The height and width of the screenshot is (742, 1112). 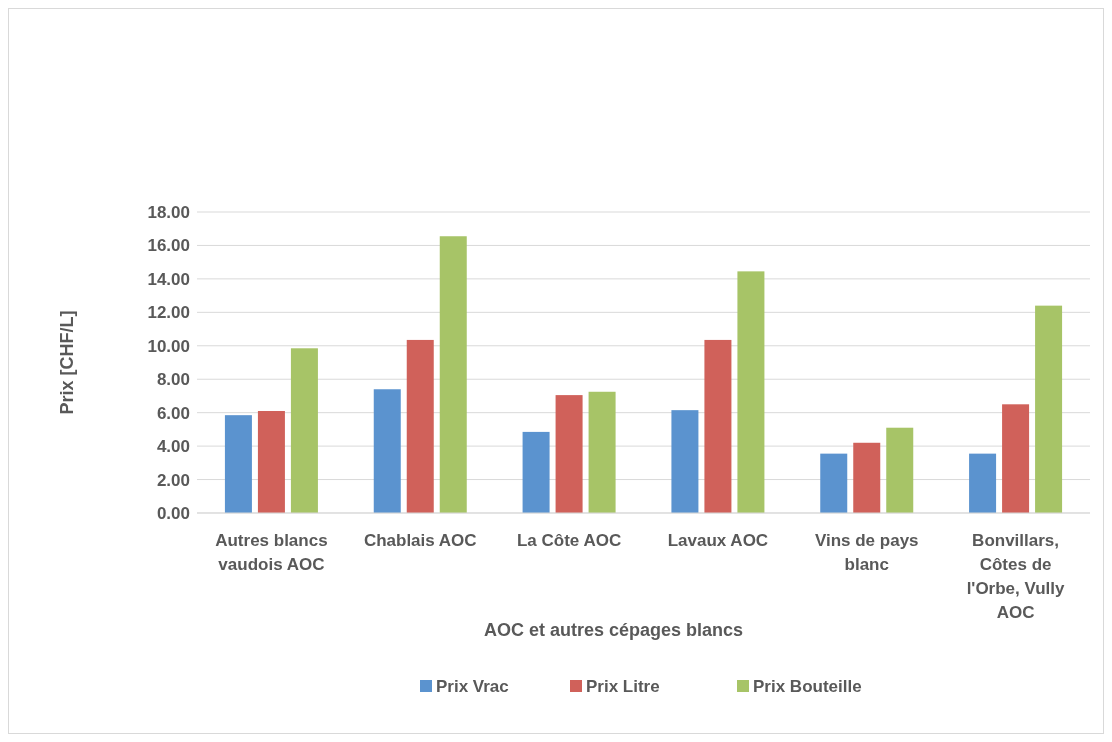 I want to click on y-tick-label: 10.00, so click(x=168, y=346).